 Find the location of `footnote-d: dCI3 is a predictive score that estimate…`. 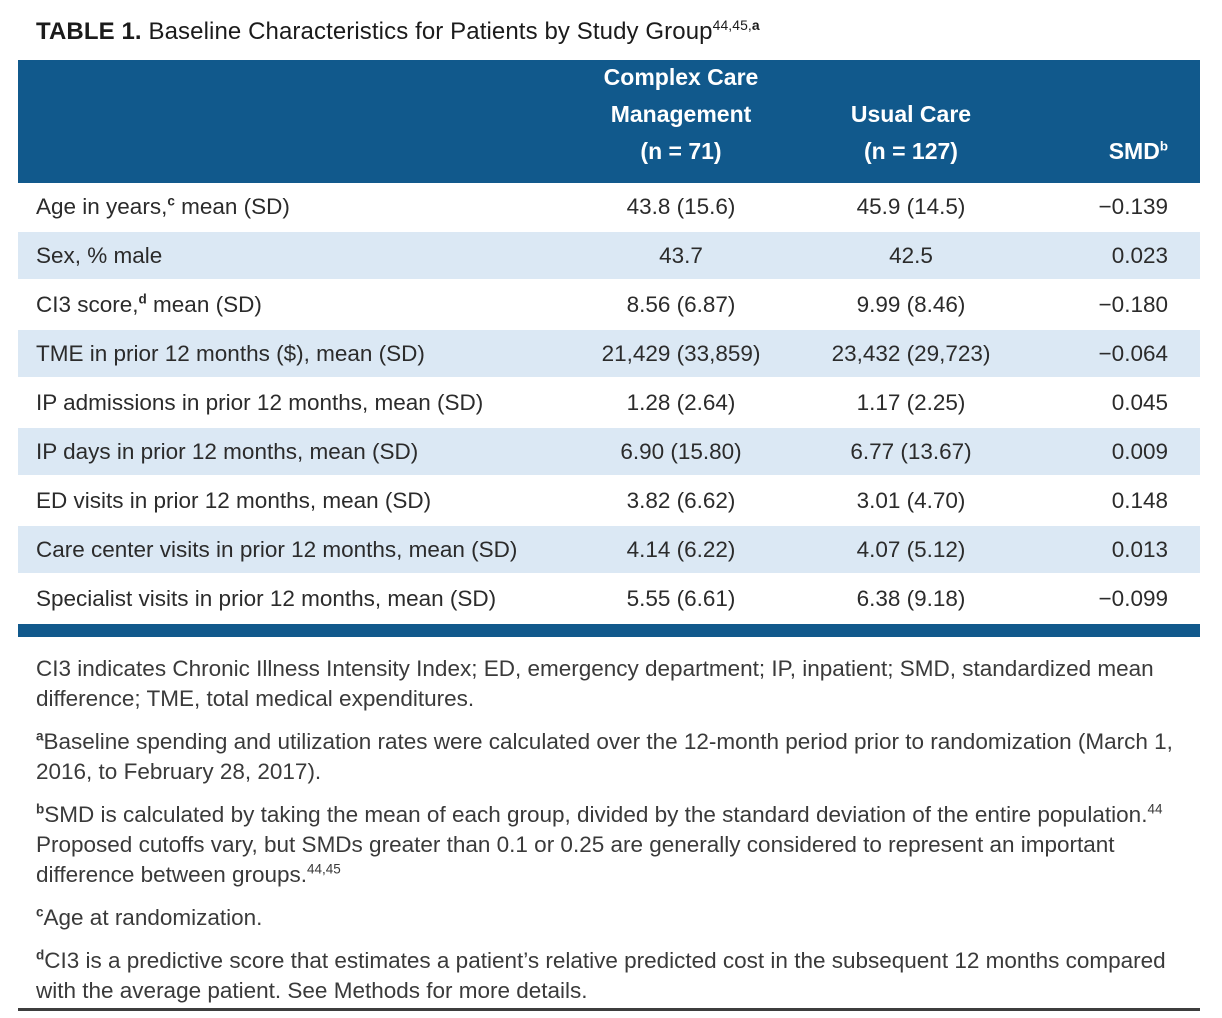

footnote-d: dCI3 is a predictive score that estimate… is located at coordinates (601, 975).